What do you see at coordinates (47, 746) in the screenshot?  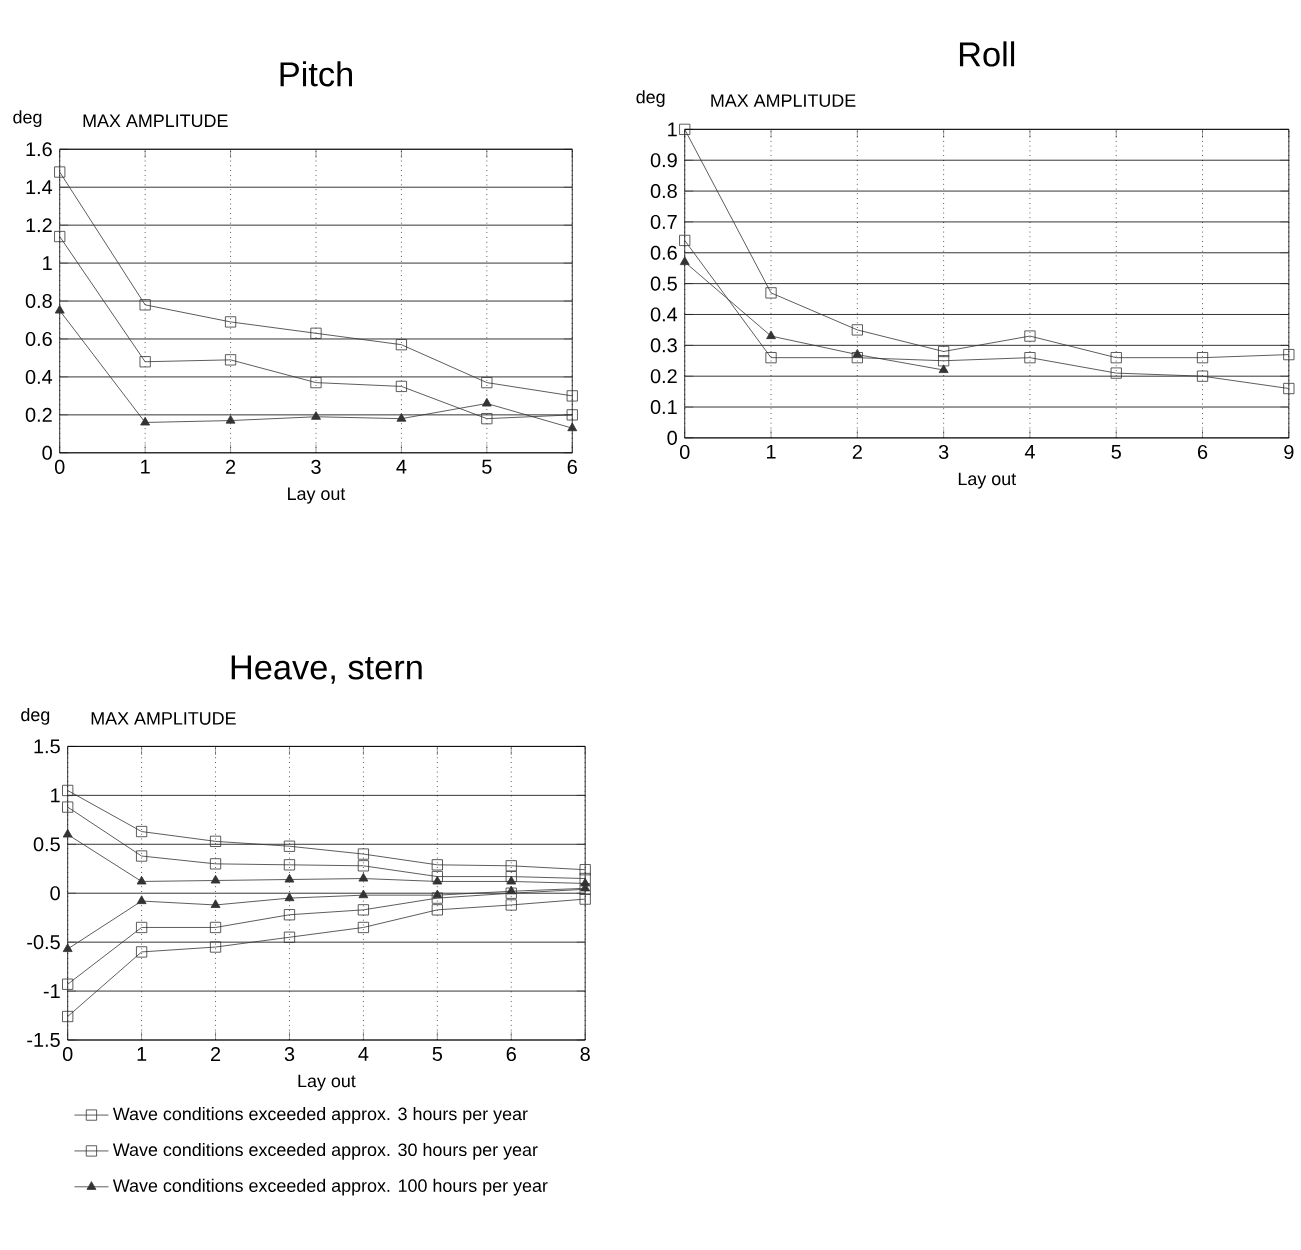 I see `y-tick-label: 1.5` at bounding box center [47, 746].